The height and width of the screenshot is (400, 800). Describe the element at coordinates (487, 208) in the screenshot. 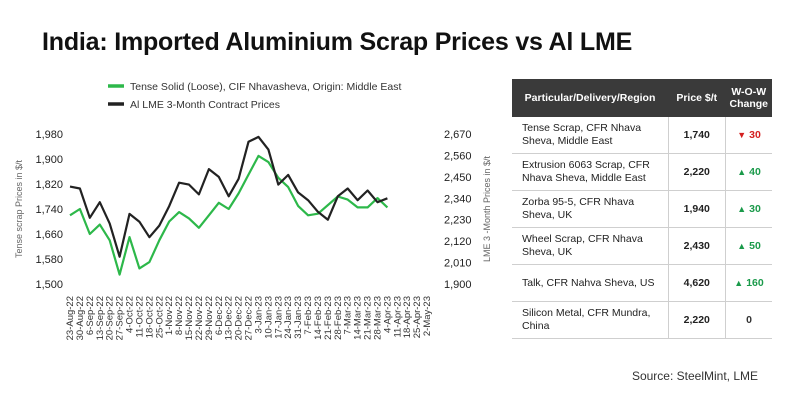

I see `right-axis-title: LME 3 -Month Prices in $/t` at that location.